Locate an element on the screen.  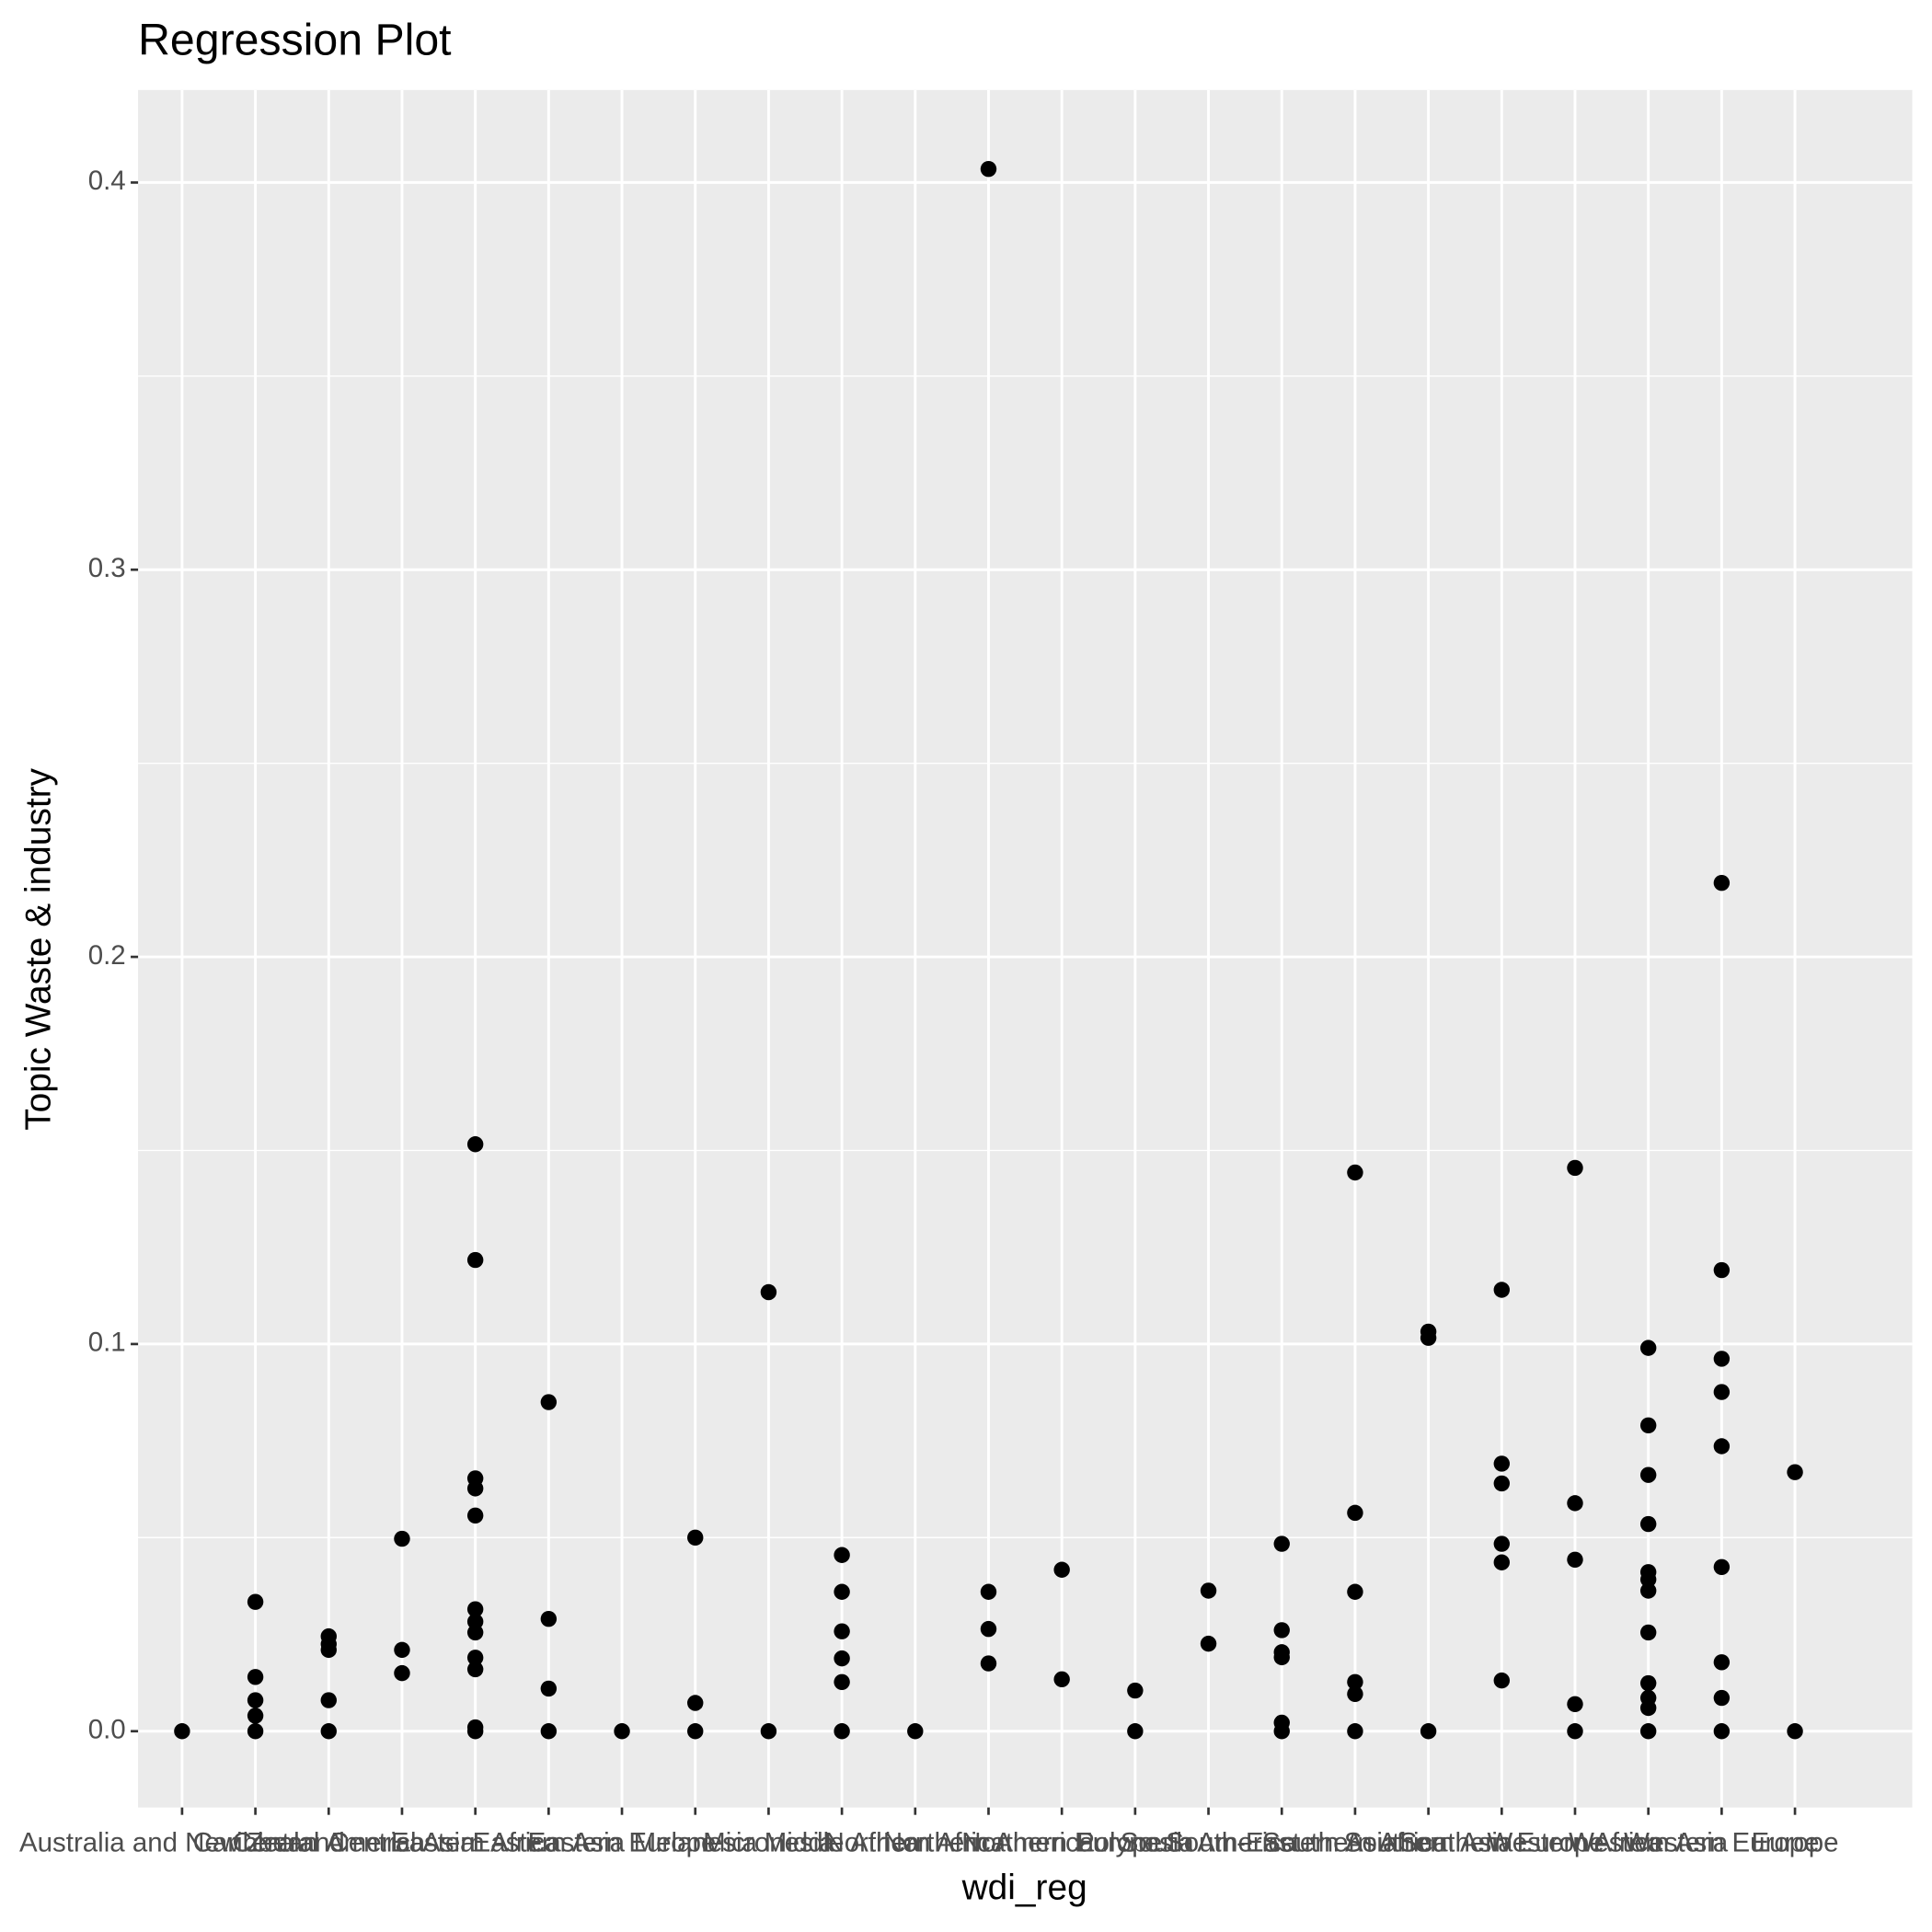
x-tick-label: Eastern Asia is located at coordinates (549, 1843).